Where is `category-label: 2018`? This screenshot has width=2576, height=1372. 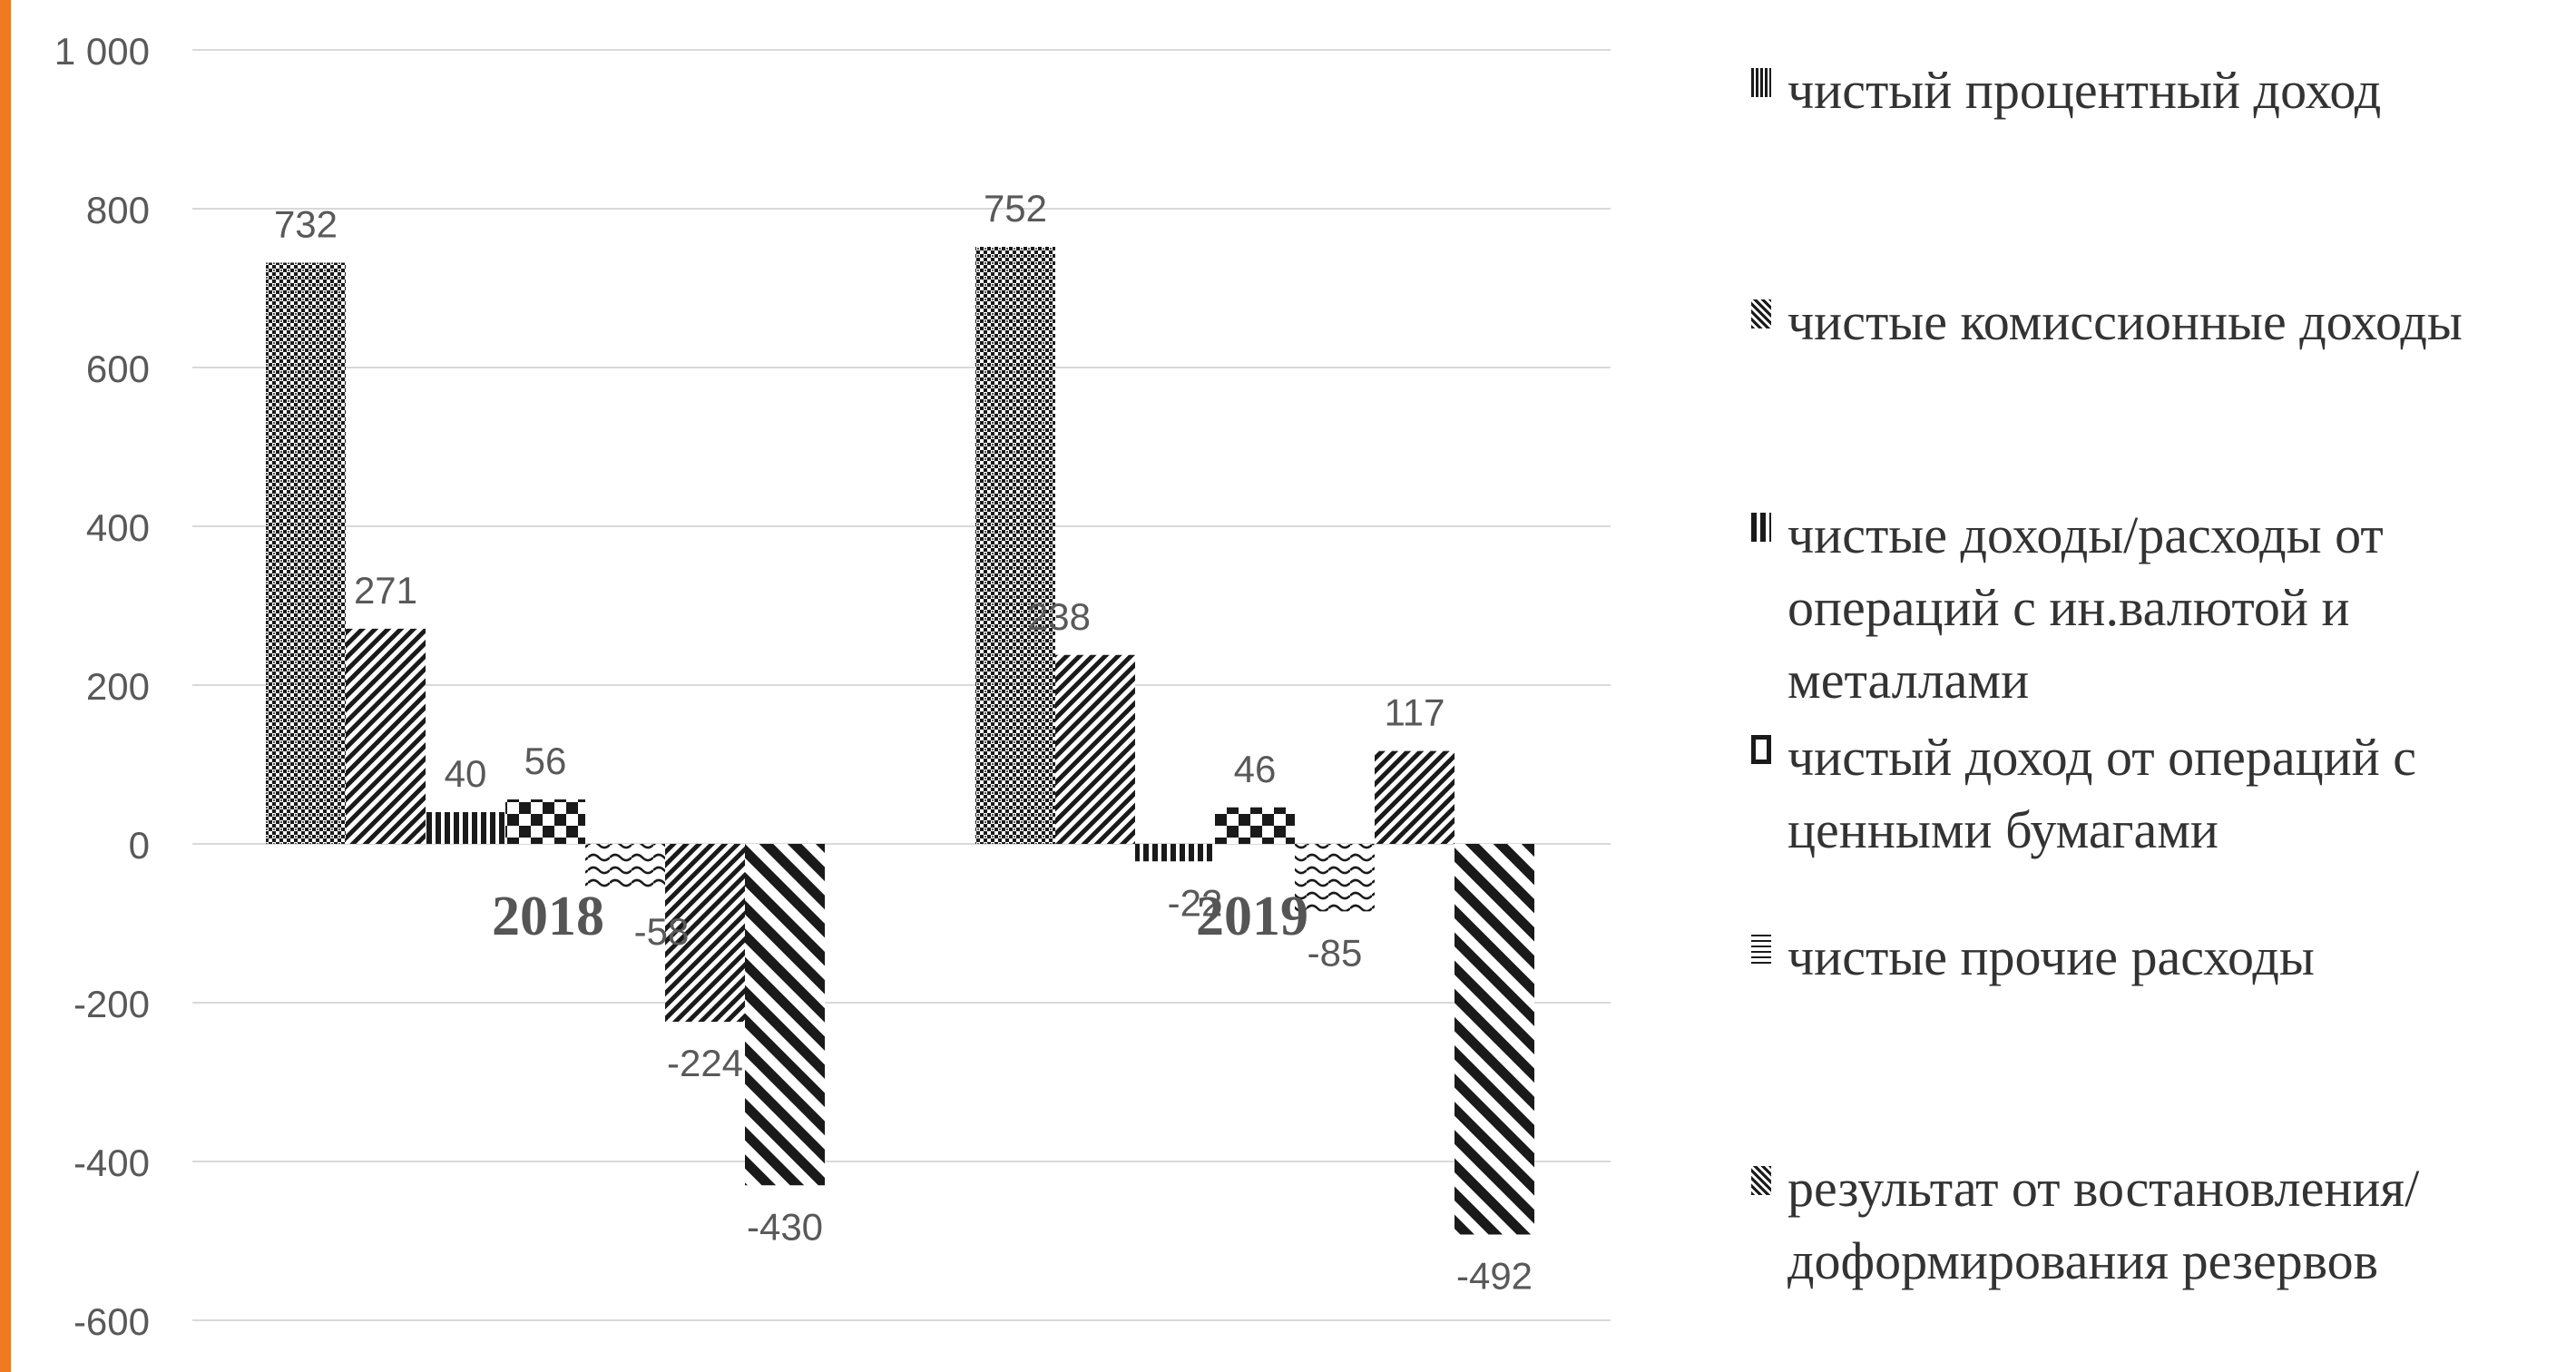
category-label: 2018 is located at coordinates (548, 916).